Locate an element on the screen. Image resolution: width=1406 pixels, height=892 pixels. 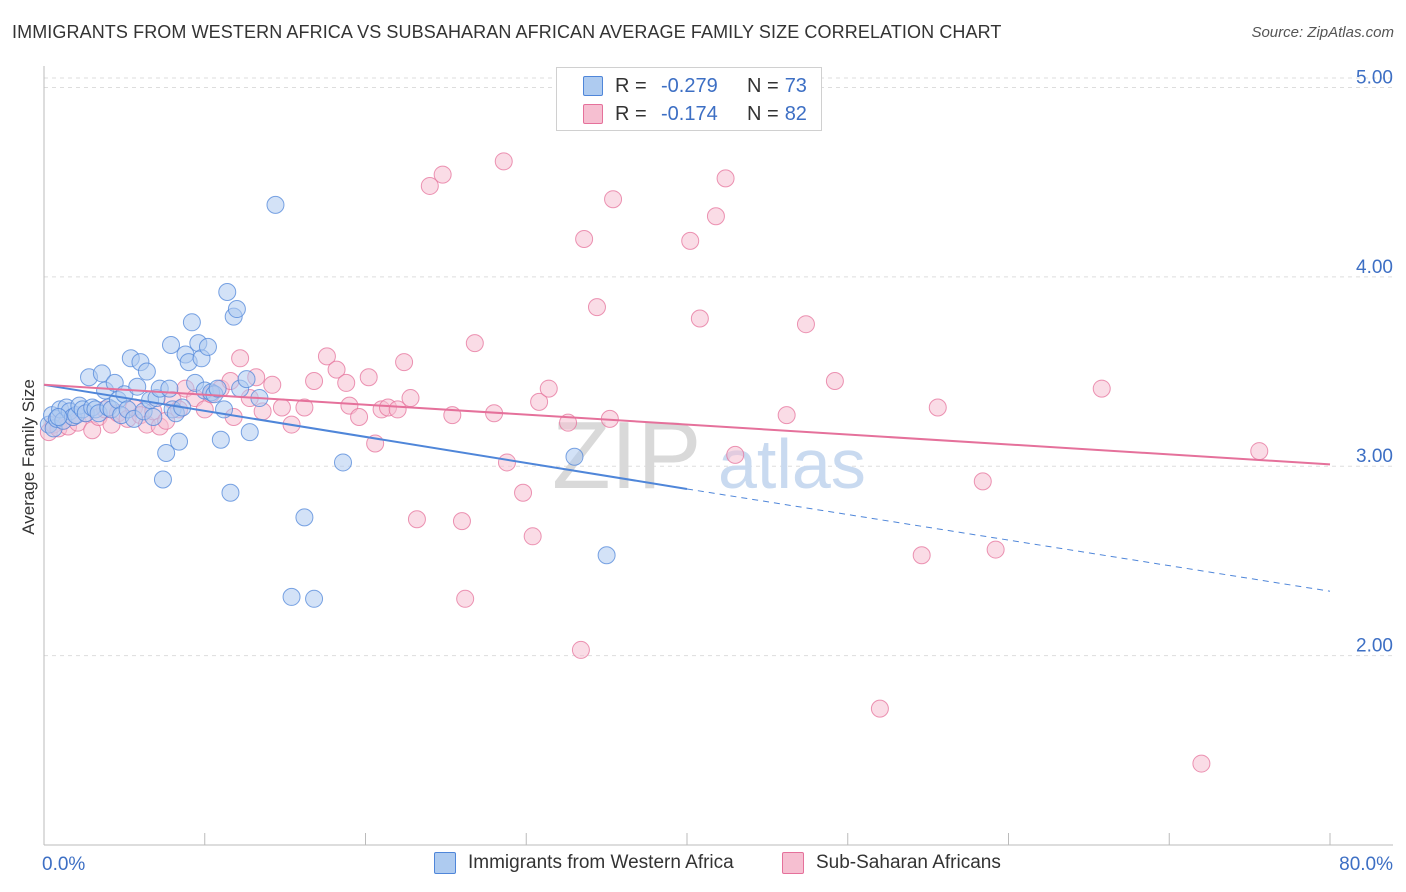
y-tick-label: 2.00 is located at coordinates (1374, 646).